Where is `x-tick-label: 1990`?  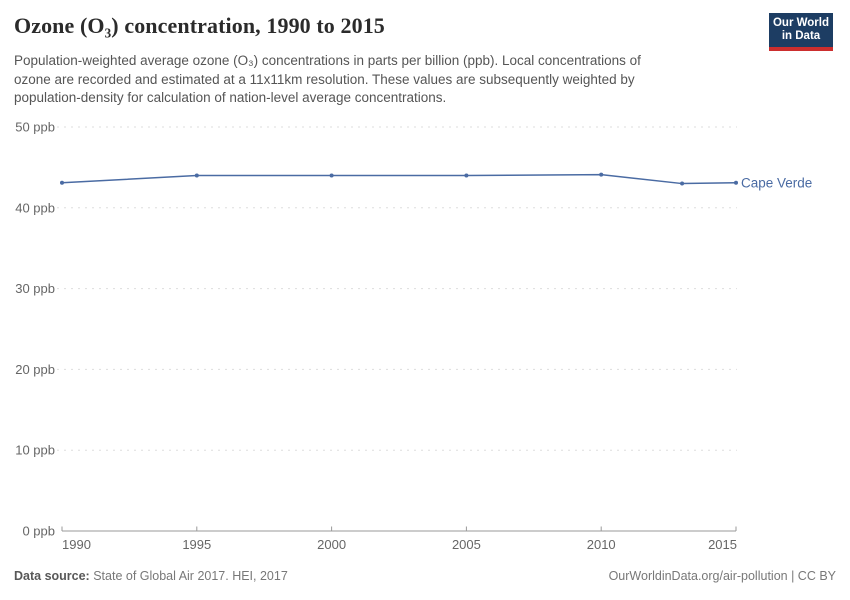
x-tick-label: 1990 is located at coordinates (76, 544).